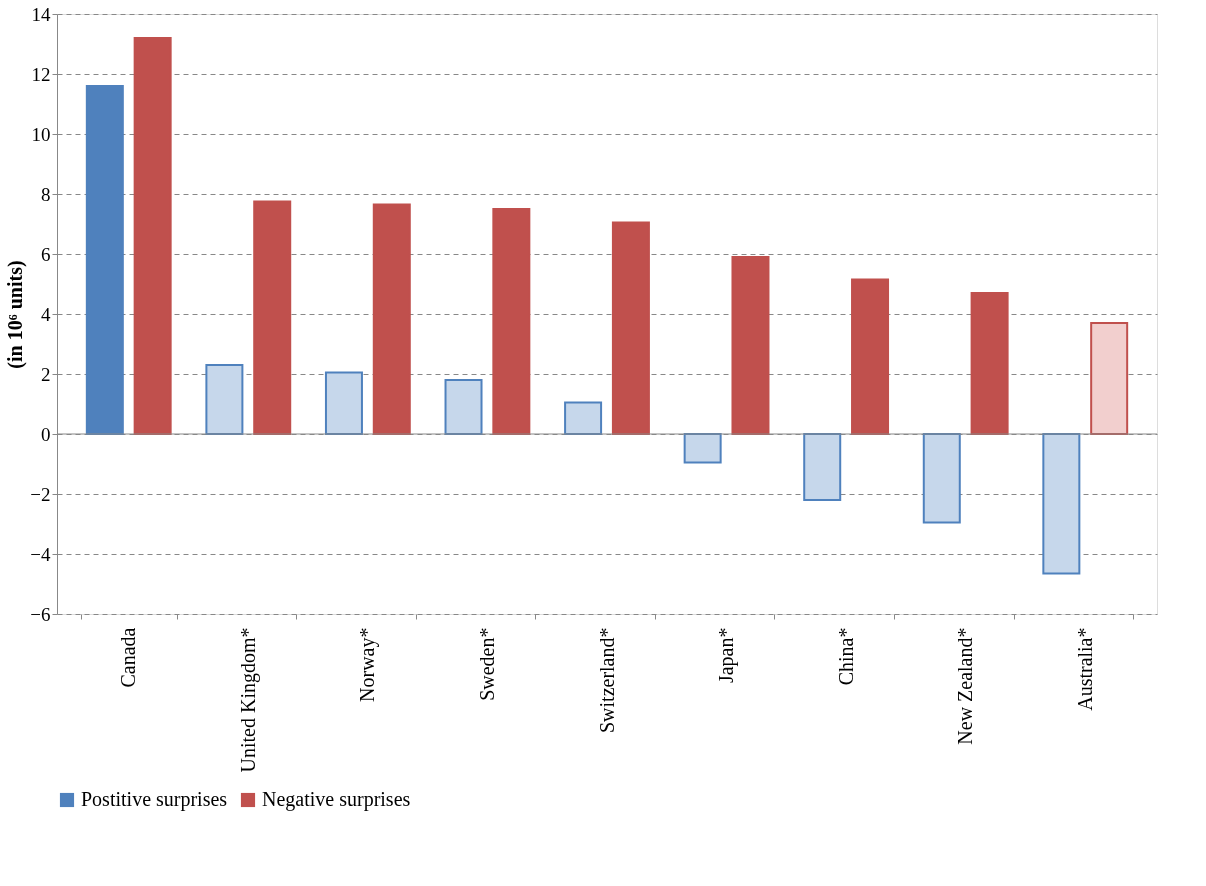 Image resolution: width=1206 pixels, height=886 pixels. I want to click on y-tick-label: 12, so click(41, 74).